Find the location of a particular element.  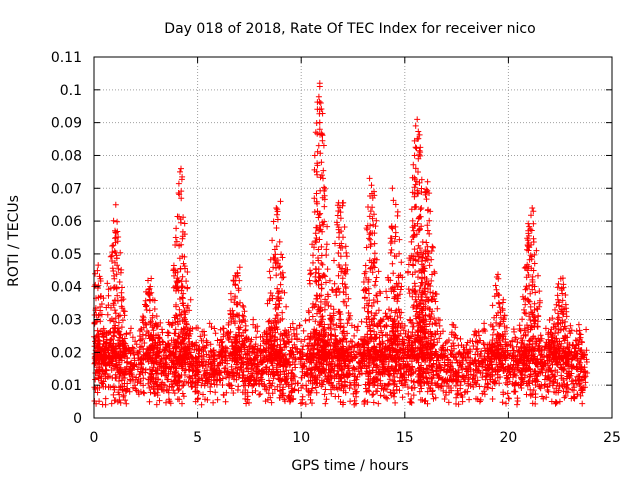

x-tick-label: 15 is located at coordinates (405, 438).